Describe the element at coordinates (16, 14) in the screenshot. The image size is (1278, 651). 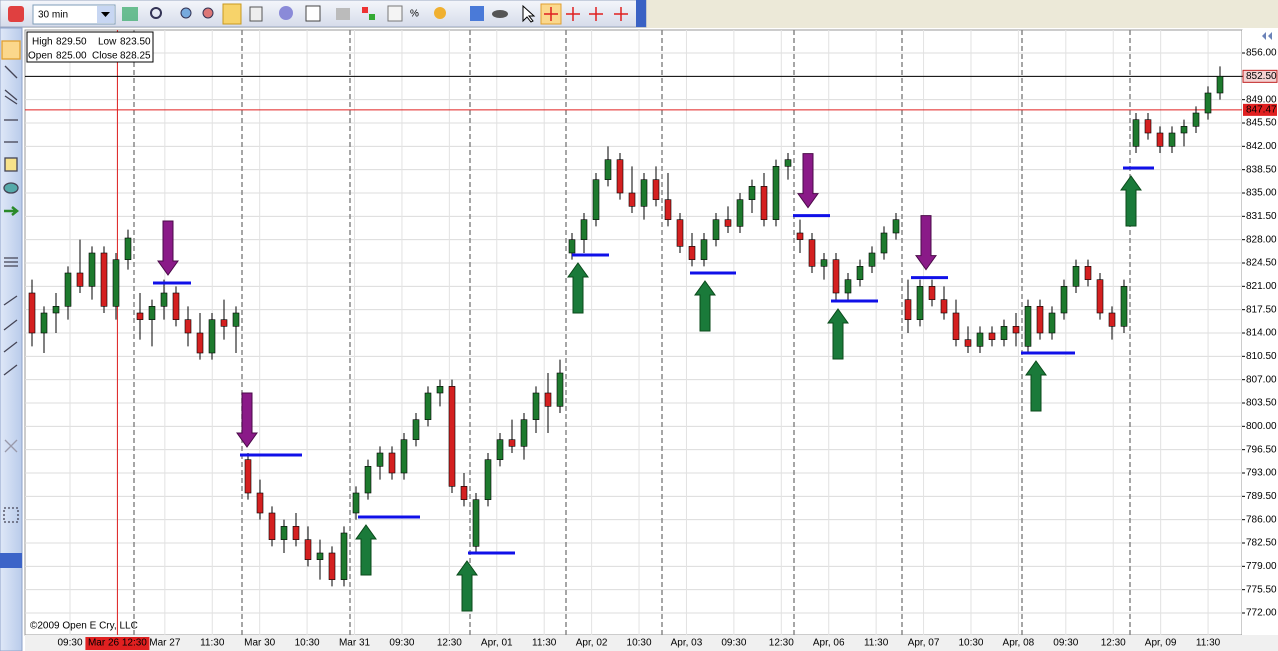
I see `pin-icon` at that location.